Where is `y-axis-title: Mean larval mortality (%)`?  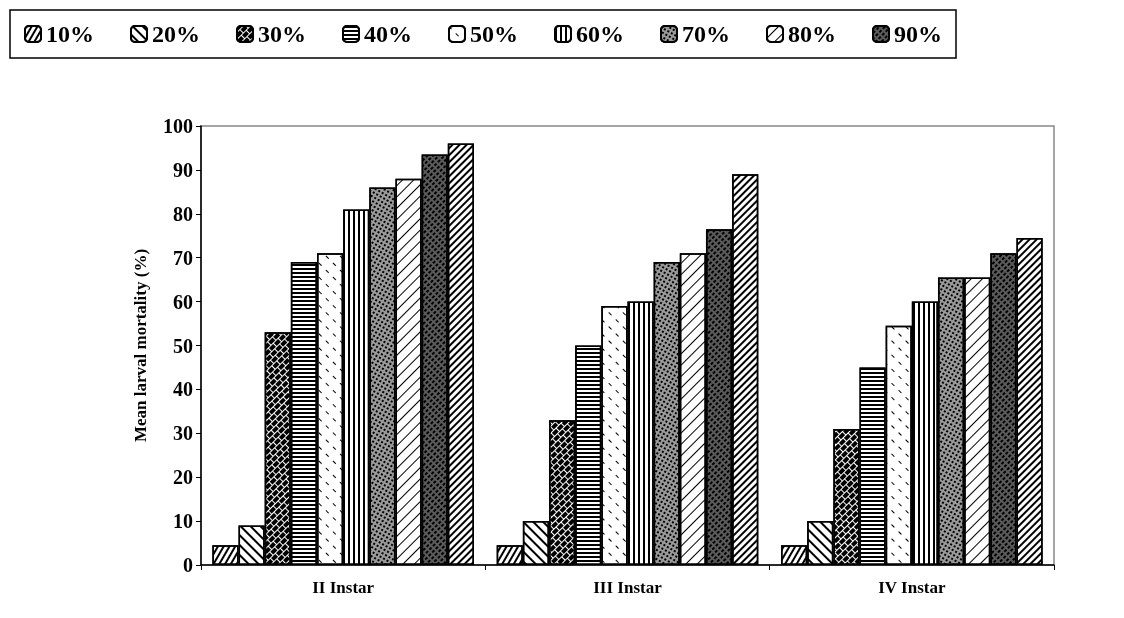
y-axis-title: Mean larval mortality (%) is located at coordinates (140, 345).